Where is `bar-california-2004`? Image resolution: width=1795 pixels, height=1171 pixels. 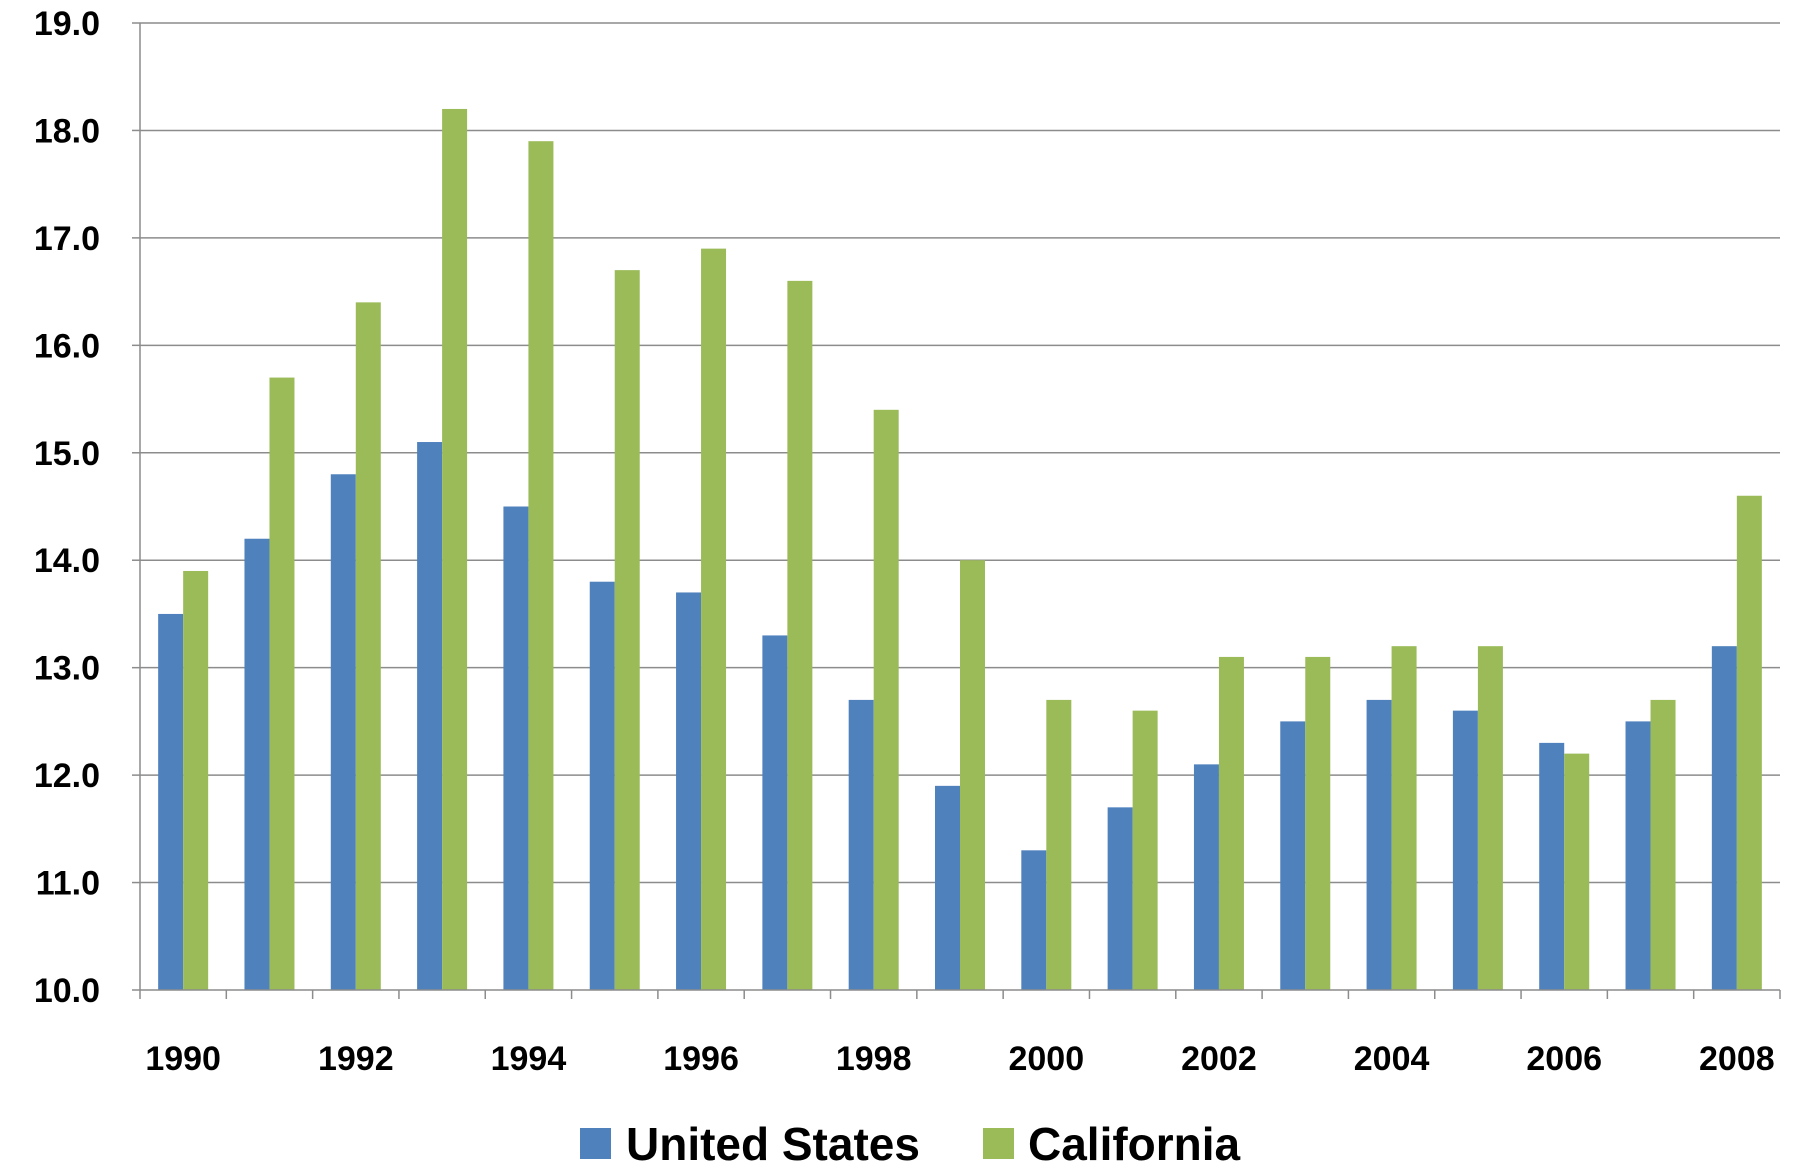 bar-california-2004 is located at coordinates (1404, 818).